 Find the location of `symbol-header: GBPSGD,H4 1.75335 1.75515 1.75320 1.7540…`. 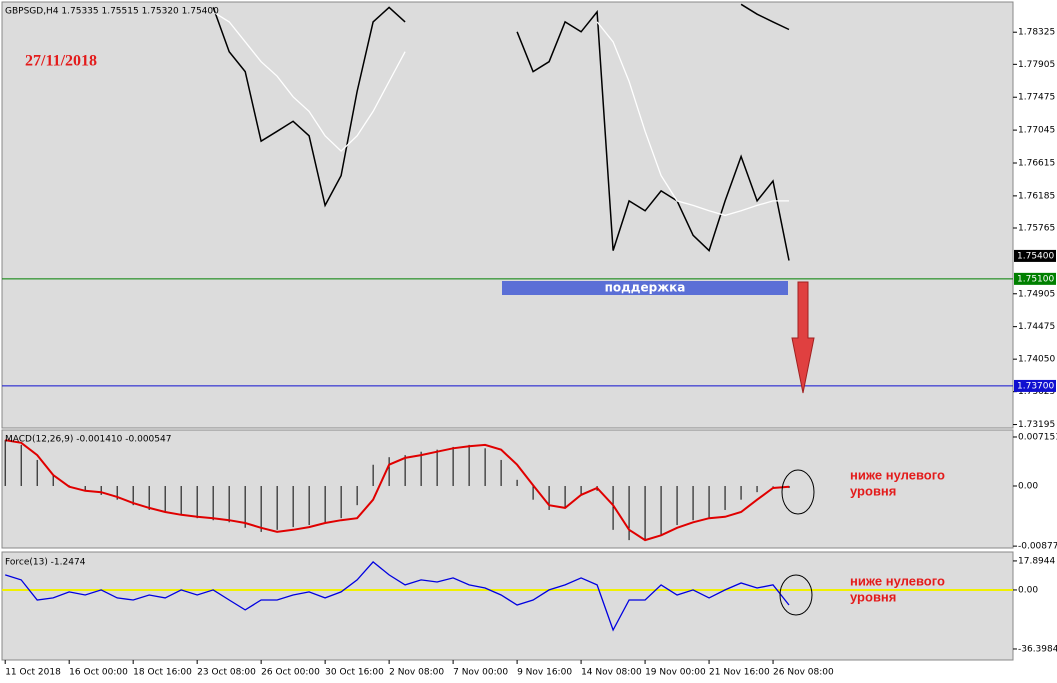

symbol-header: GBPSGD,H4 1.75335 1.75515 1.75320 1.7540… is located at coordinates (112, 12).